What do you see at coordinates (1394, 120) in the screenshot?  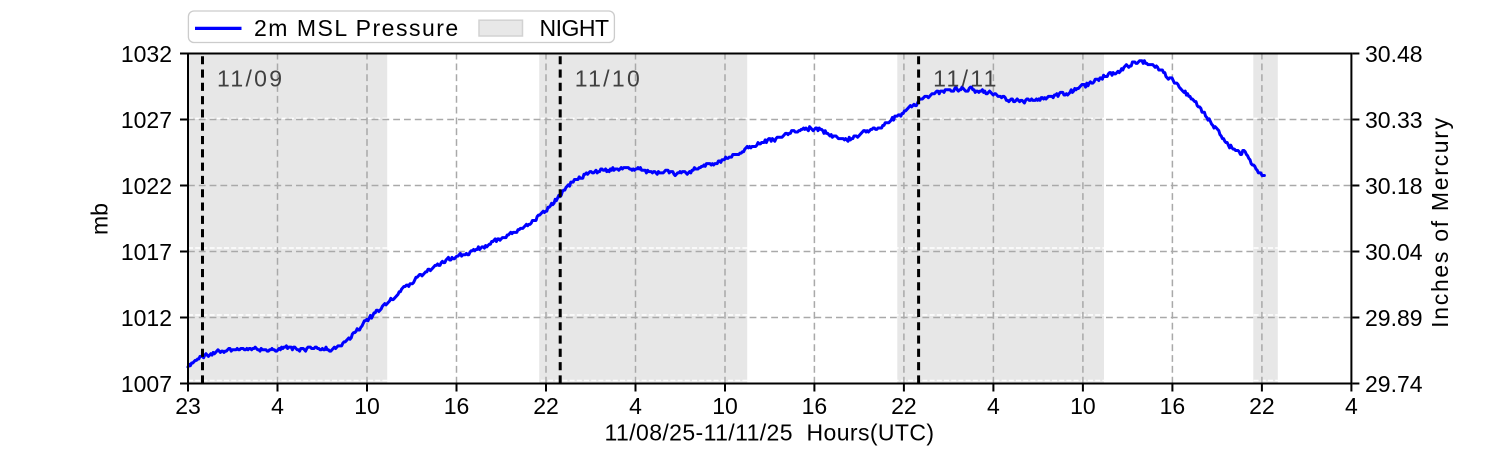 I see `svg-text: 30.33` at bounding box center [1394, 120].